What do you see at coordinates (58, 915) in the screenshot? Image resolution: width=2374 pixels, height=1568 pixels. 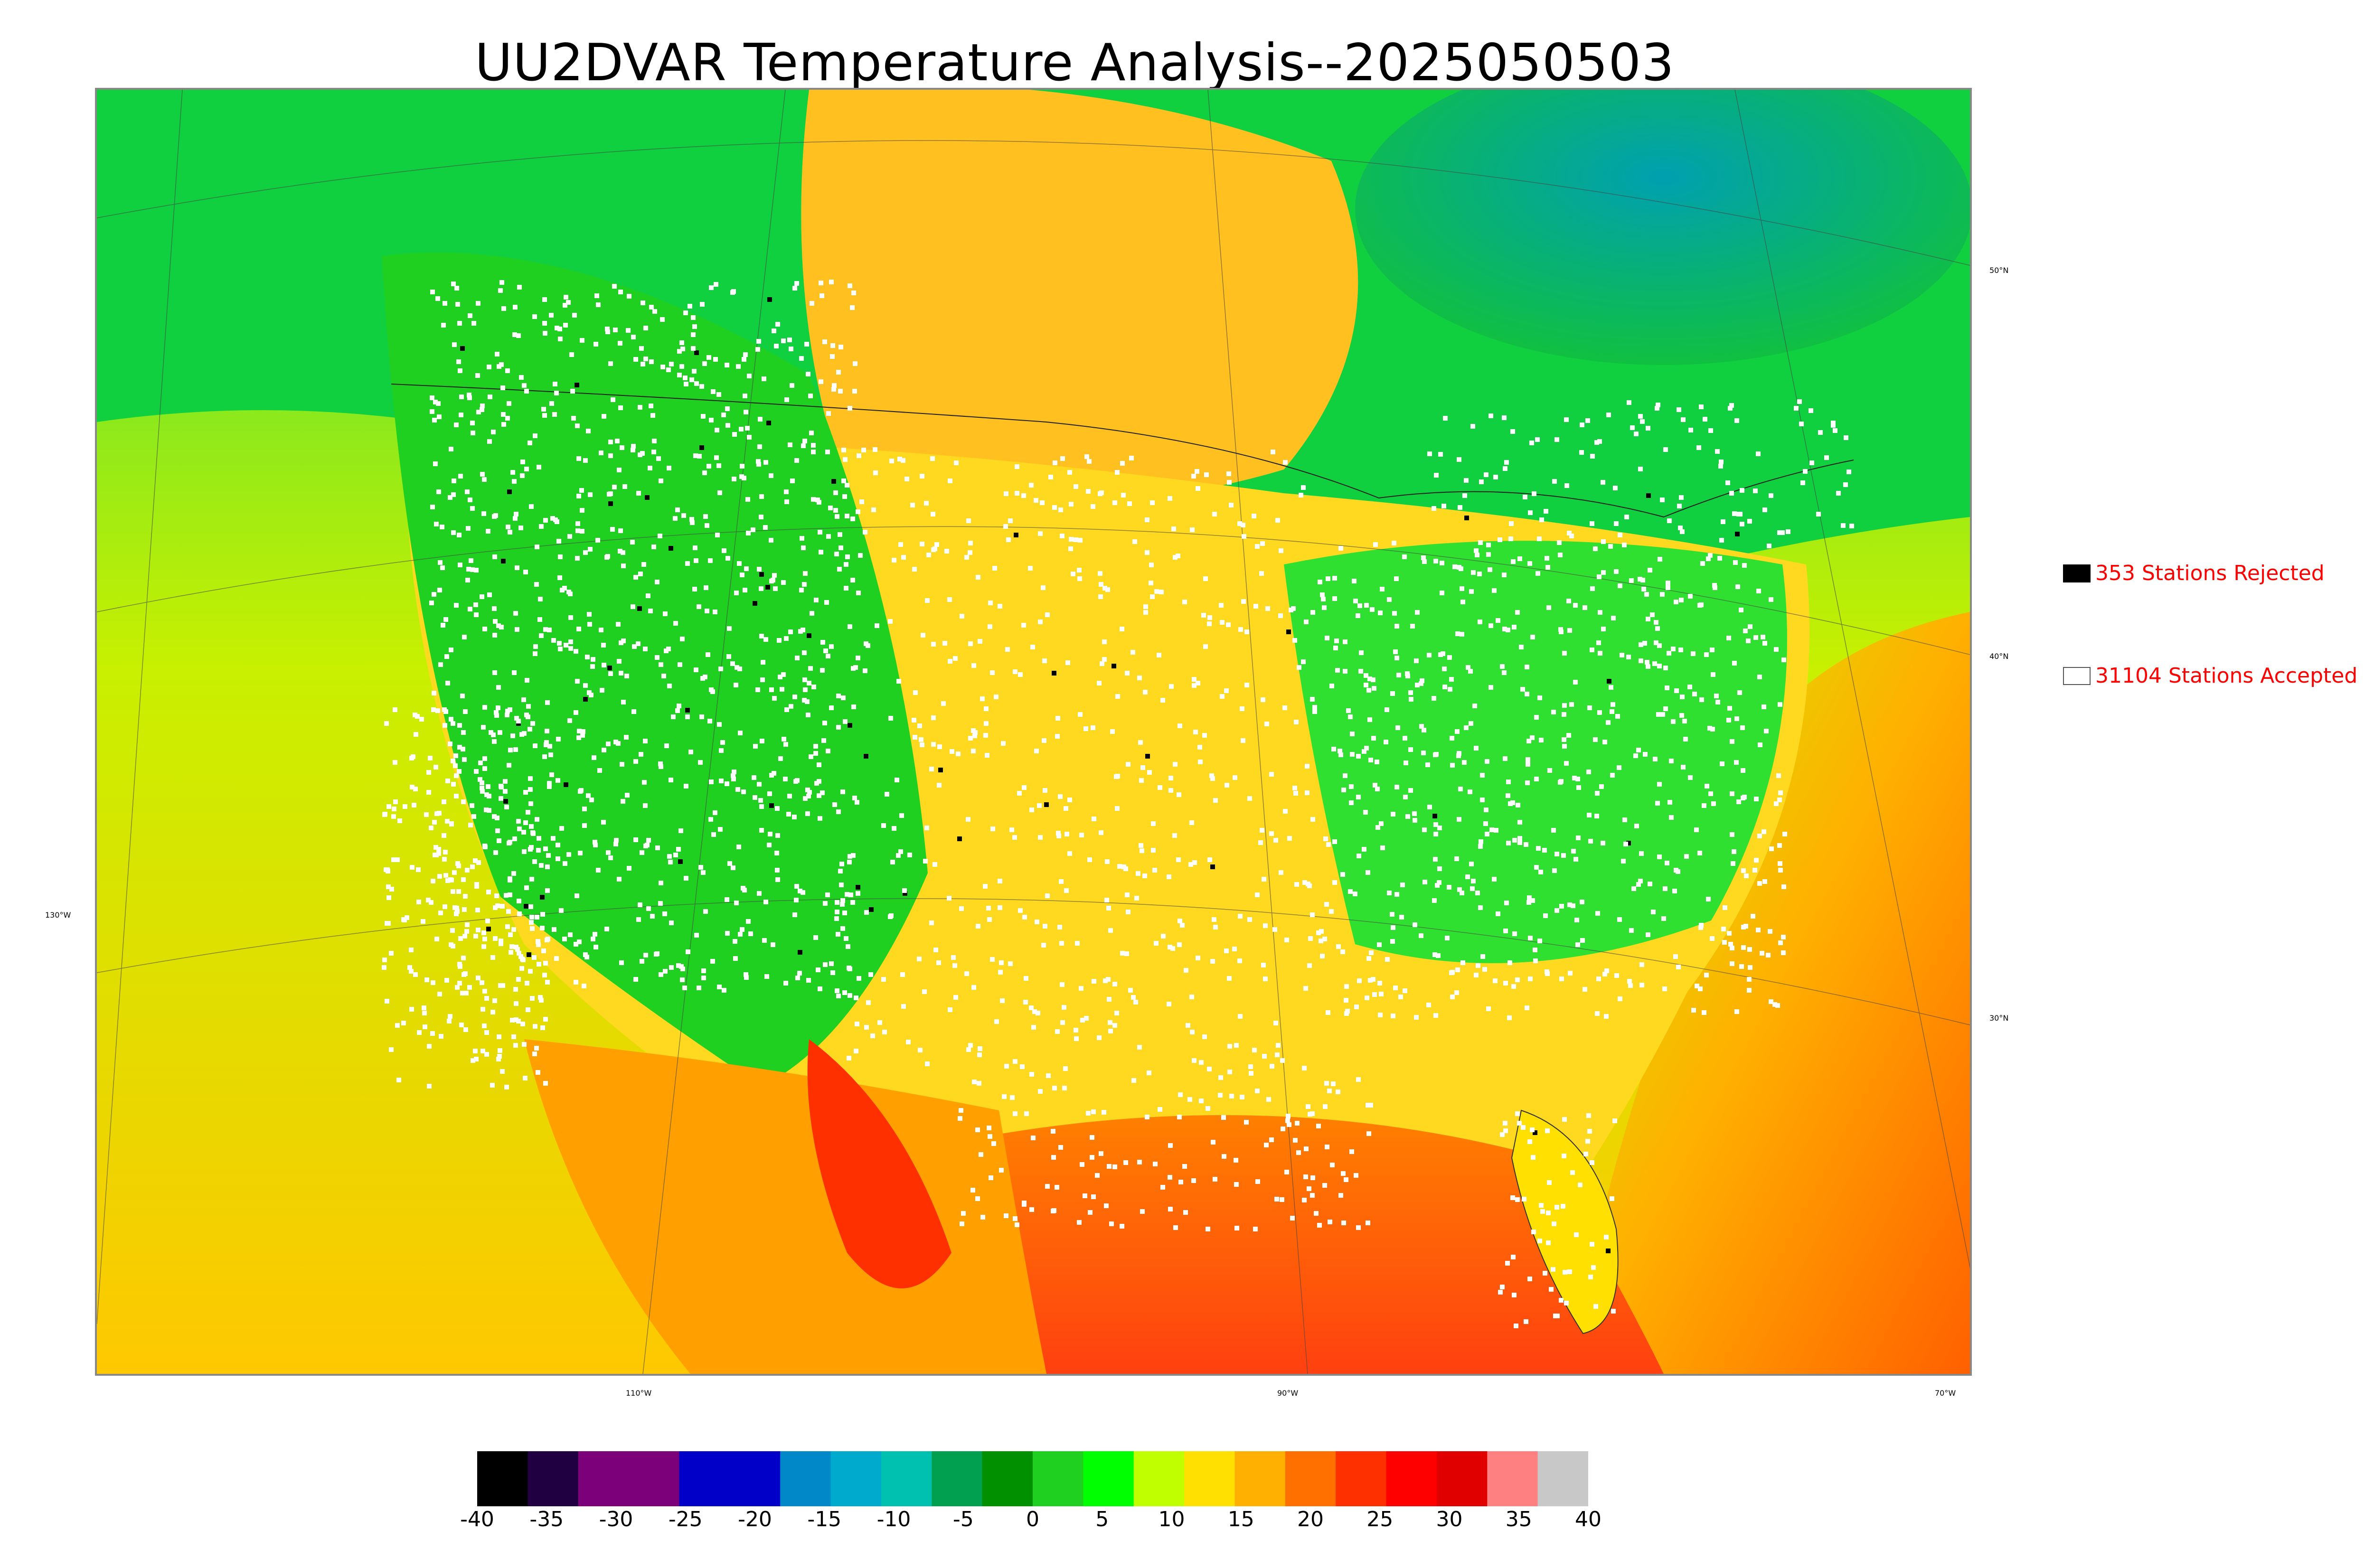 I see `lon-label-130: 130°W` at bounding box center [58, 915].